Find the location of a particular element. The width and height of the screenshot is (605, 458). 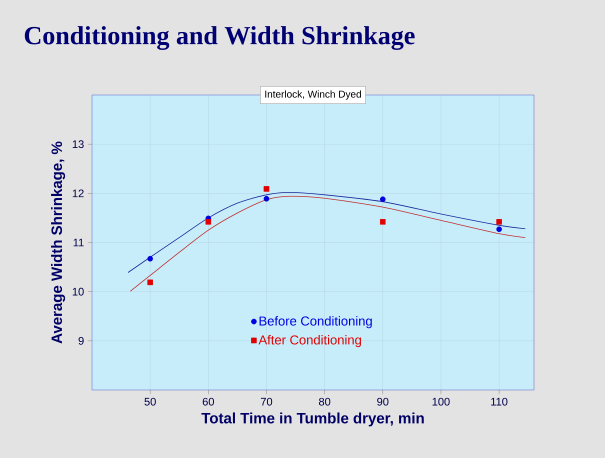

x-tick-label: 60 is located at coordinates (208, 402).